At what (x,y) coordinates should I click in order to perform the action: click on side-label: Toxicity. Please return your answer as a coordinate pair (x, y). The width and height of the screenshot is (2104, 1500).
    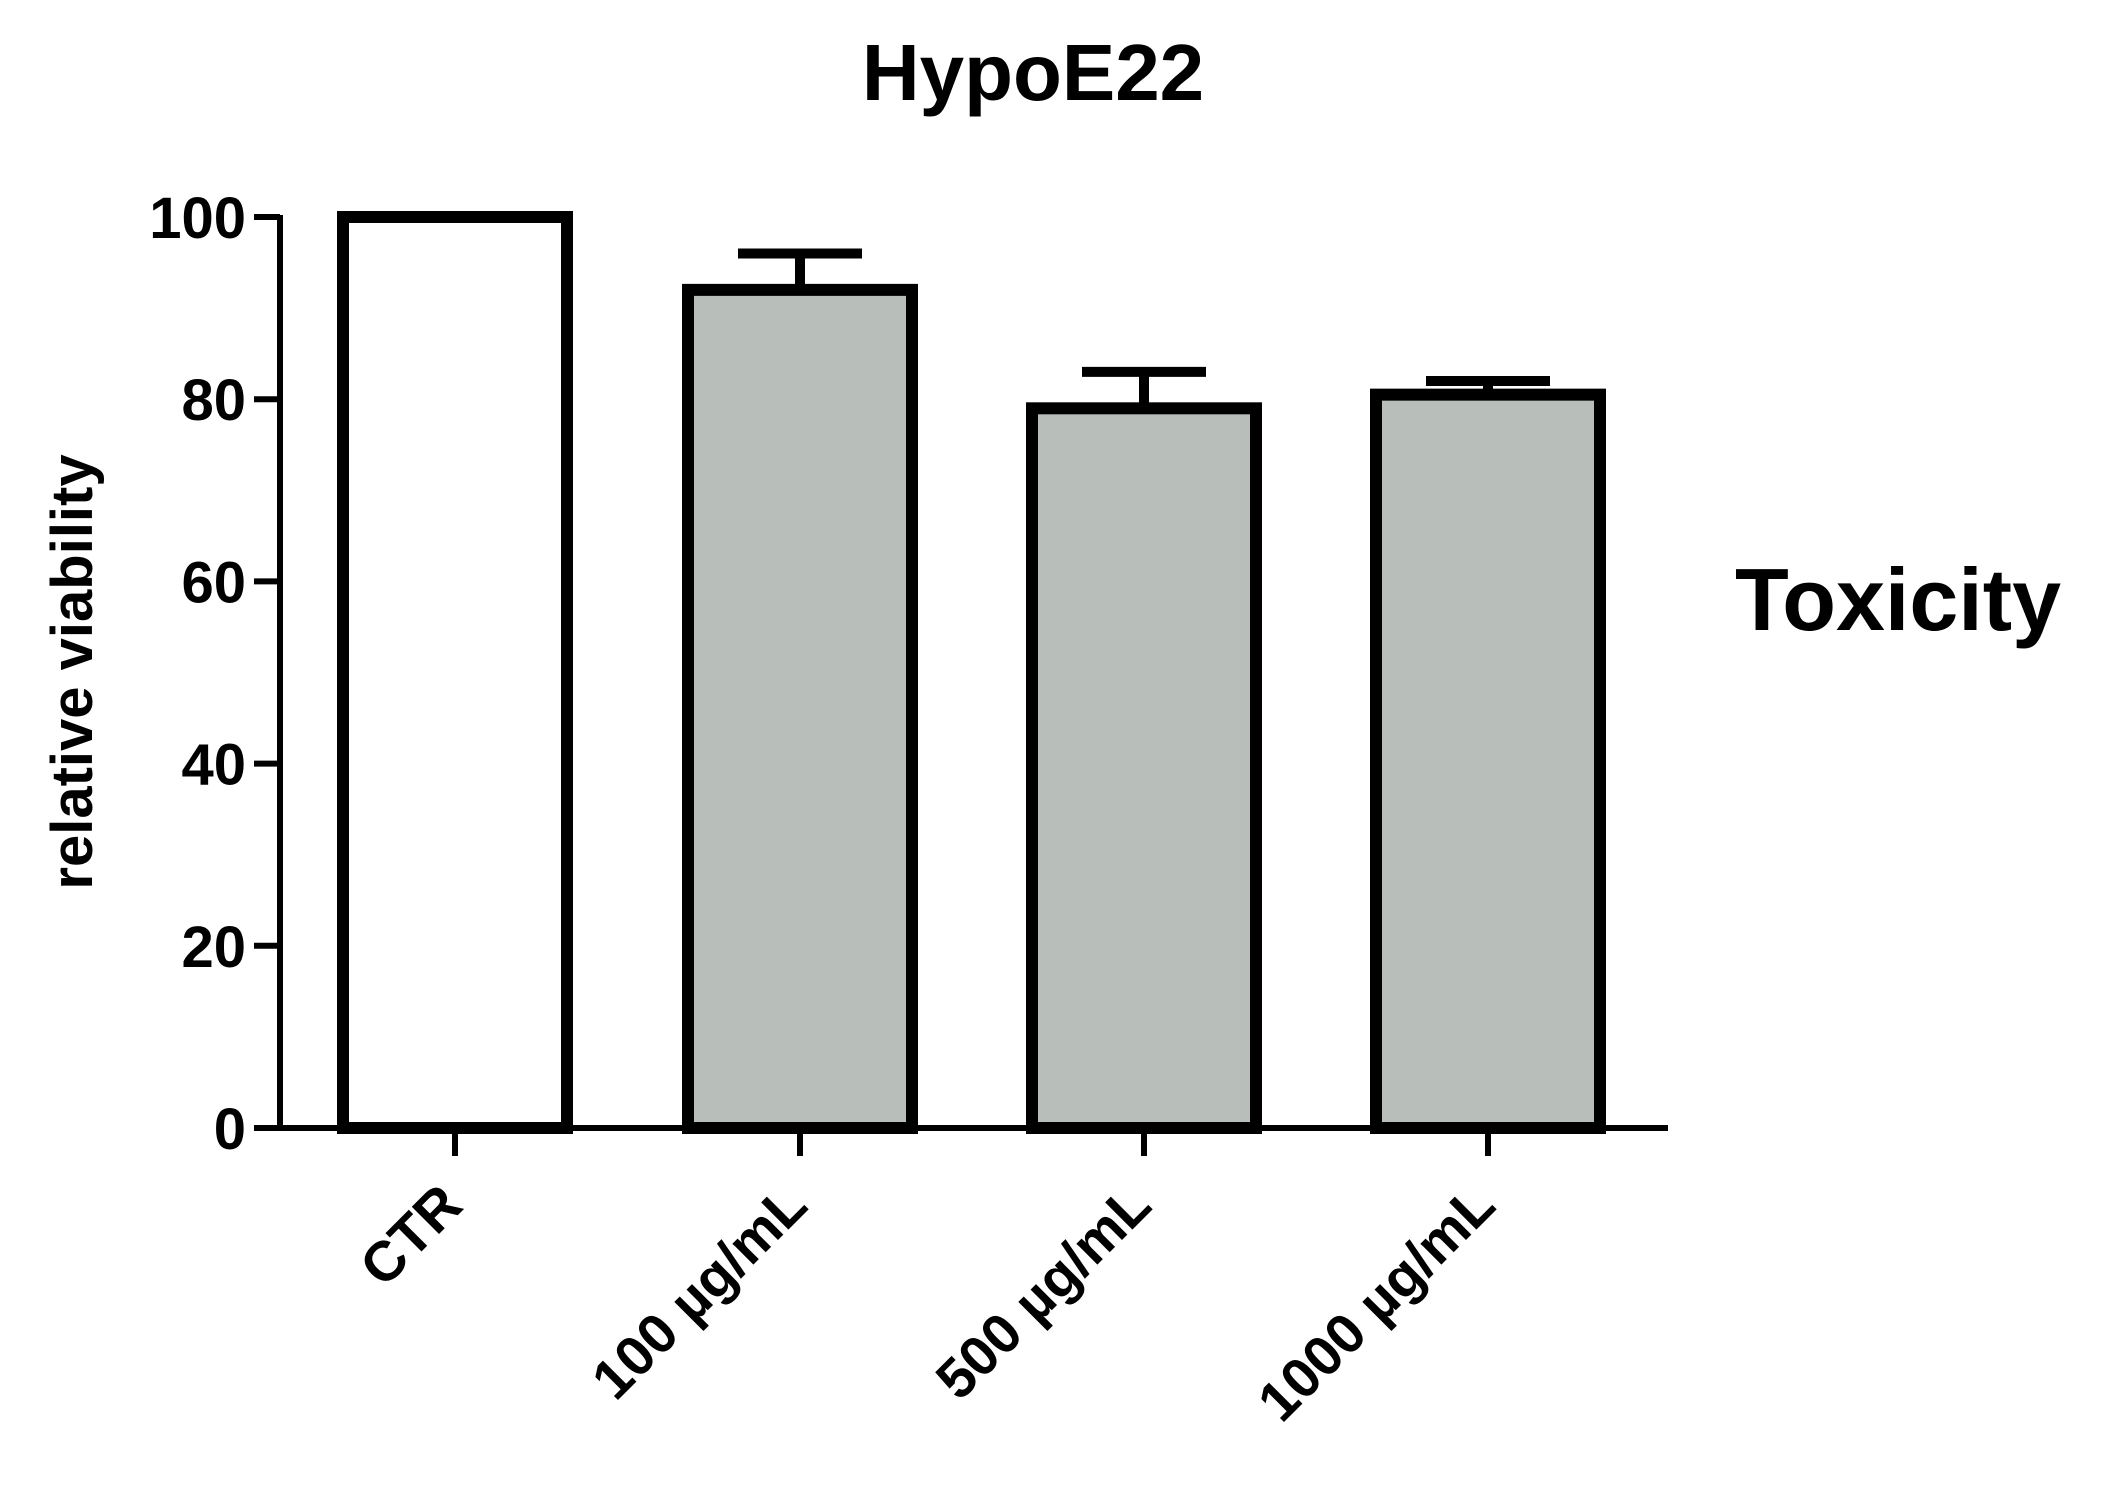
    Looking at the image, I should click on (1898, 599).